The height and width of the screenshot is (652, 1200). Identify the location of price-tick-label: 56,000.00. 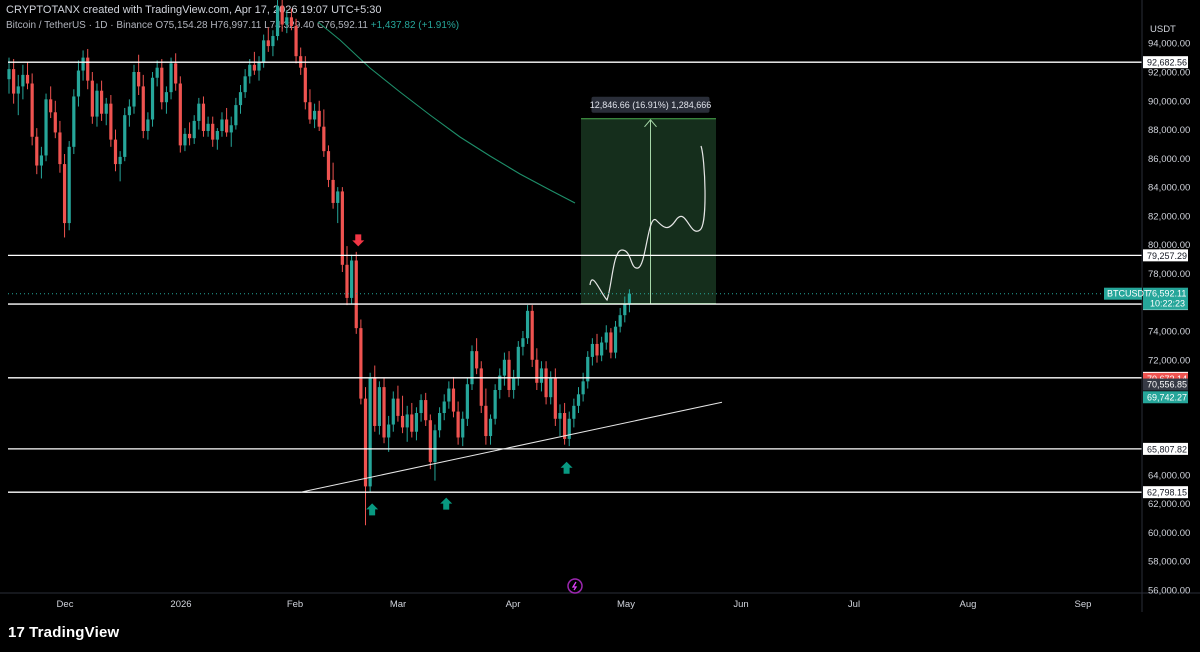
(1169, 591).